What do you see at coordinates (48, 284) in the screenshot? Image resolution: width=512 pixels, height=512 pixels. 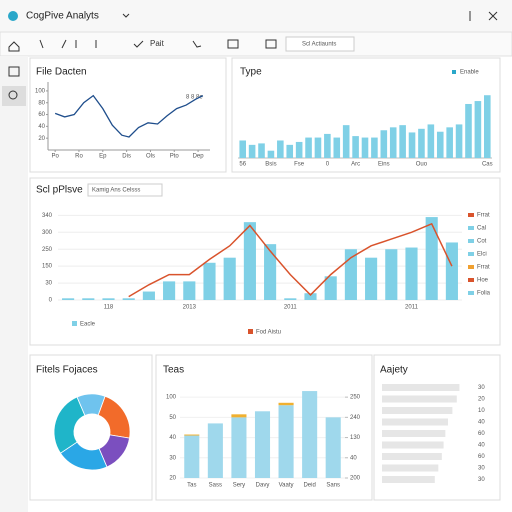 I see `y-tick-label: 30` at bounding box center [48, 284].